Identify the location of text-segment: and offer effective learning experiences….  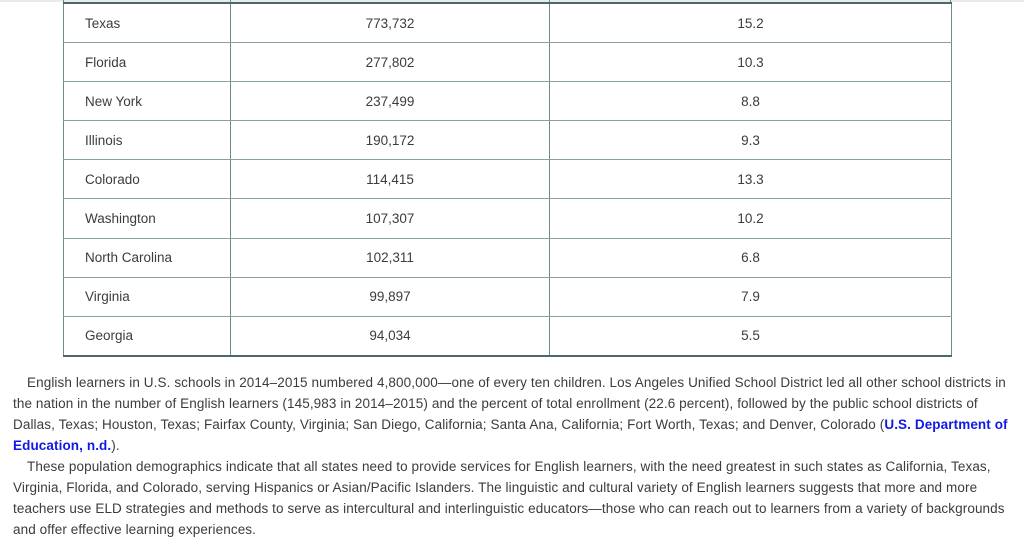
(135, 529).